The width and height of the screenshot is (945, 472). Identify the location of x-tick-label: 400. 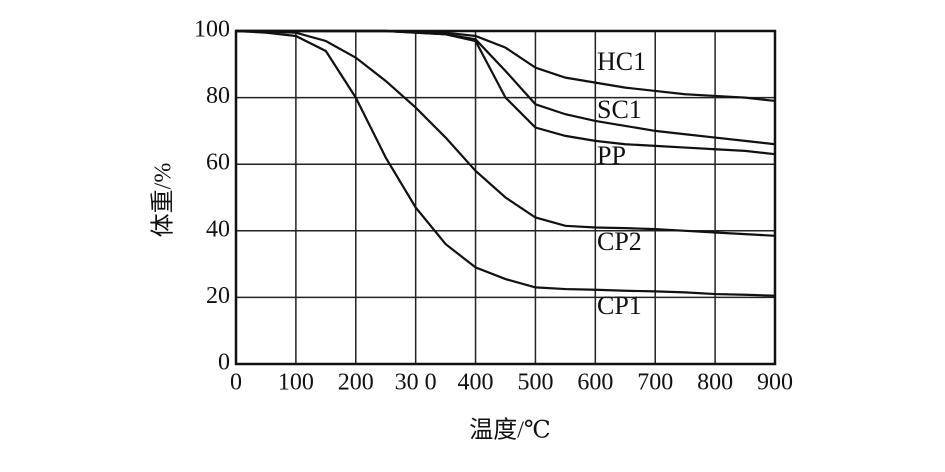
(476, 383).